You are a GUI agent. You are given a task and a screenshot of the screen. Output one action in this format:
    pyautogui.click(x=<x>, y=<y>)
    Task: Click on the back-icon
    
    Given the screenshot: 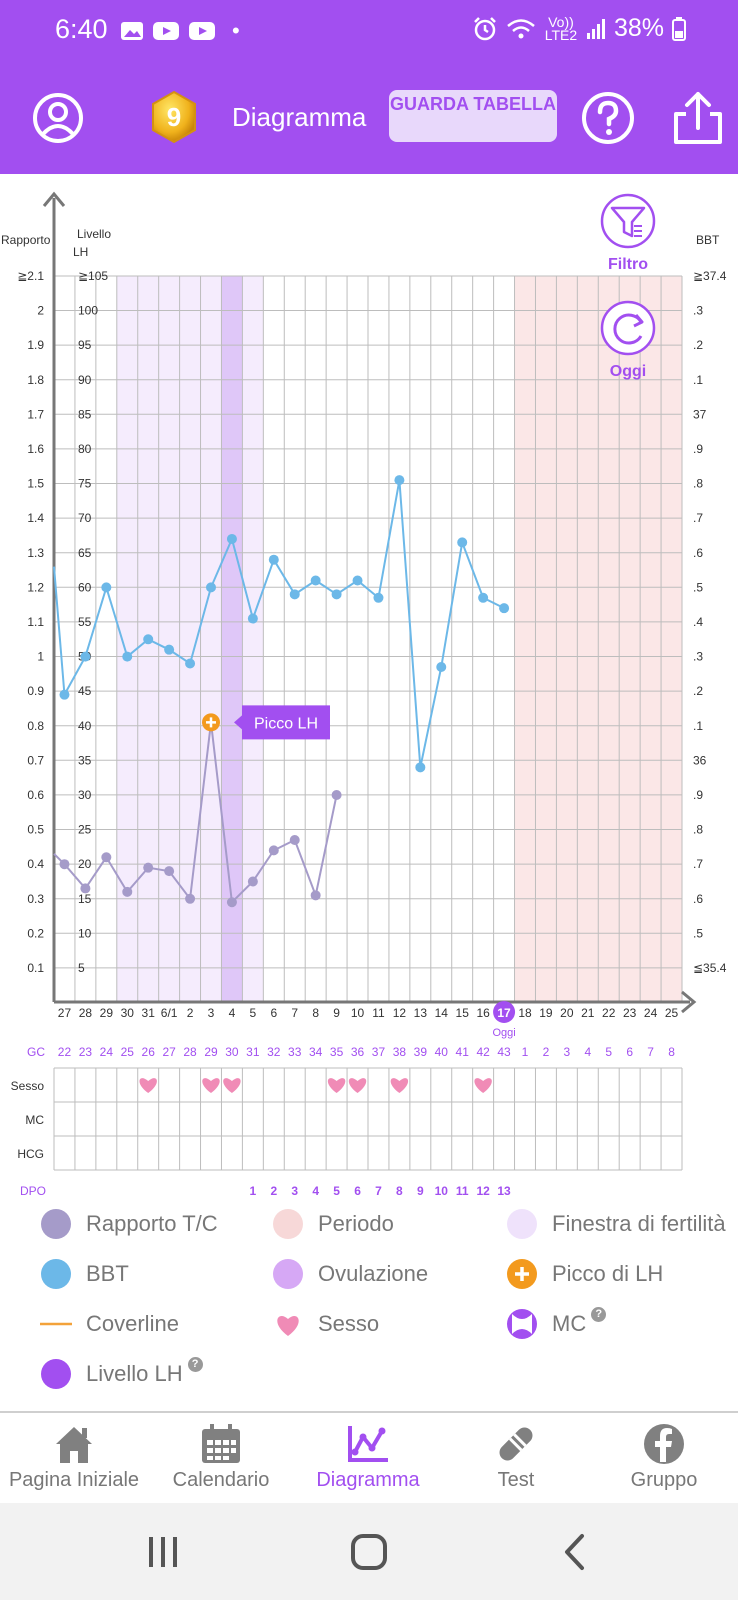 What is the action you would take?
    pyautogui.click(x=575, y=1552)
    